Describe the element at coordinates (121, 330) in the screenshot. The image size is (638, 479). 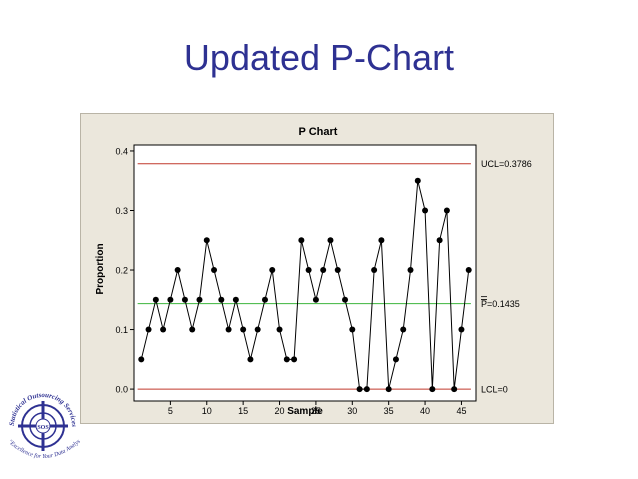
I see `y-tick-label: 0.1` at that location.